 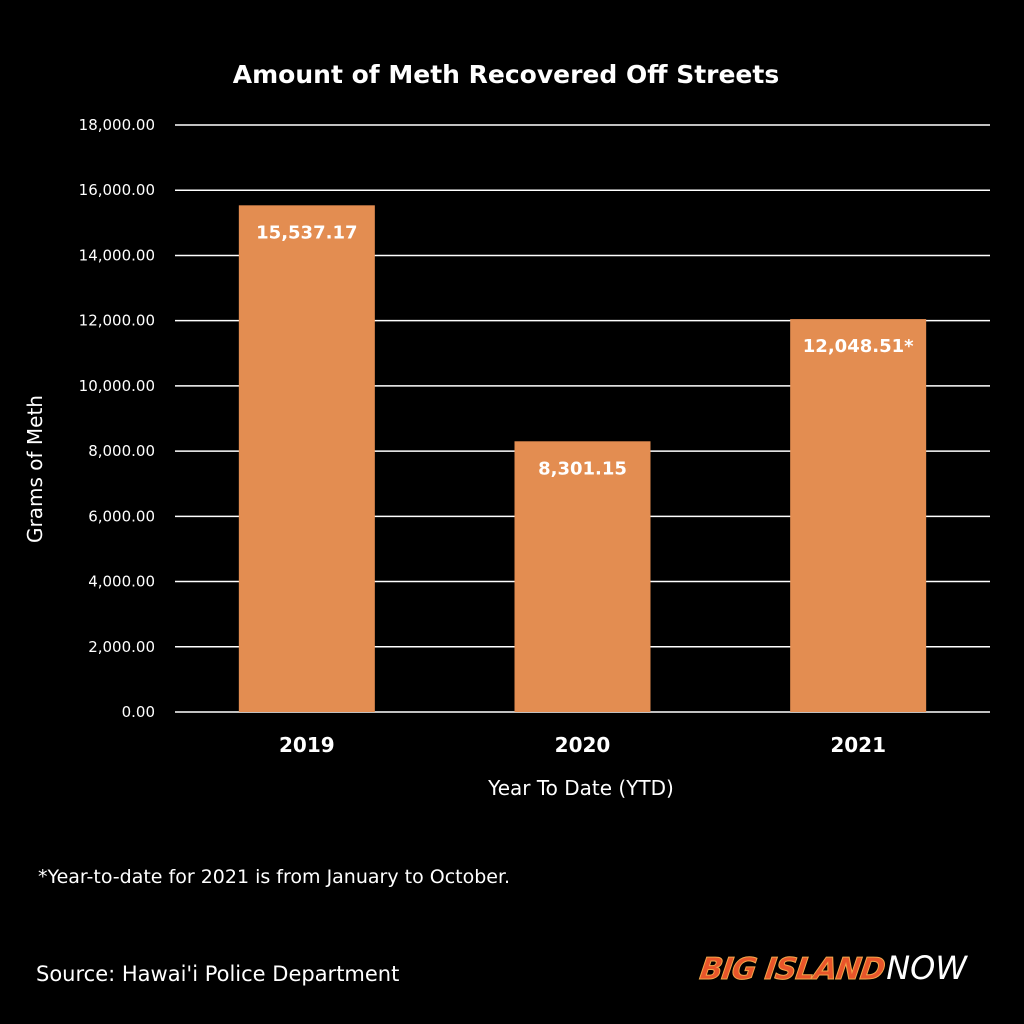 I want to click on y-tick-label: 8,000.00, so click(x=121, y=451).